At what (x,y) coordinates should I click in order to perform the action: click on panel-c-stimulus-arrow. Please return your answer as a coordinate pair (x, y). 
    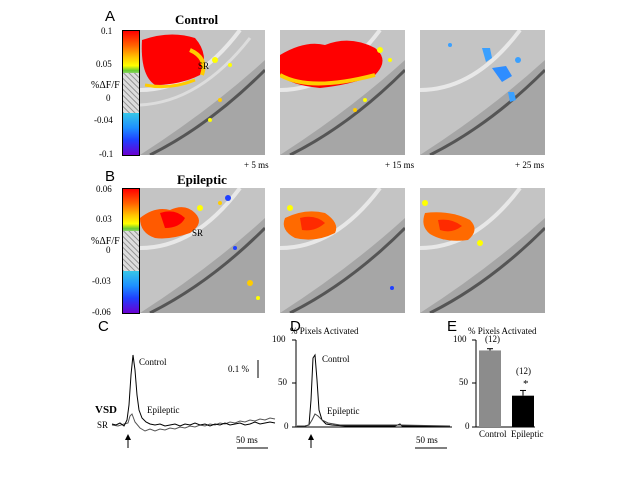
    Looking at the image, I should click on (128, 437).